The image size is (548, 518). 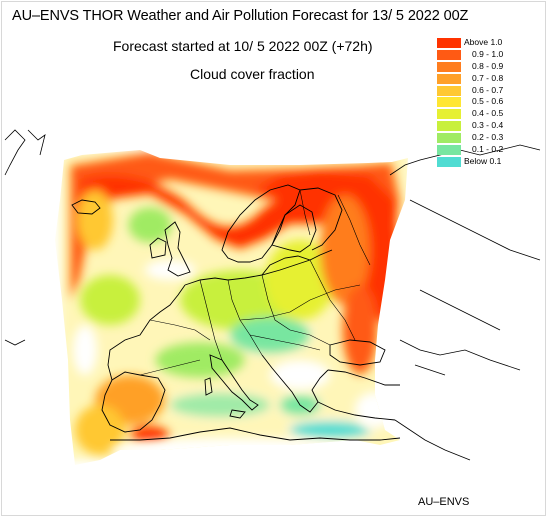 What do you see at coordinates (488, 137) in the screenshot?
I see `legend-label: 0.2 - 0.3` at bounding box center [488, 137].